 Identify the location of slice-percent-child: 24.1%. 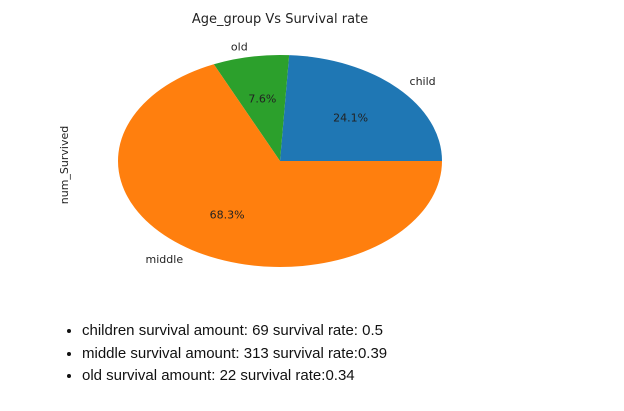
(350, 117).